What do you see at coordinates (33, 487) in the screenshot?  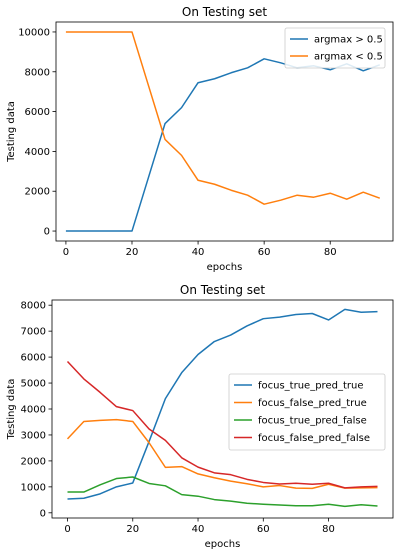 I see `y-tick-label: 1000` at bounding box center [33, 487].